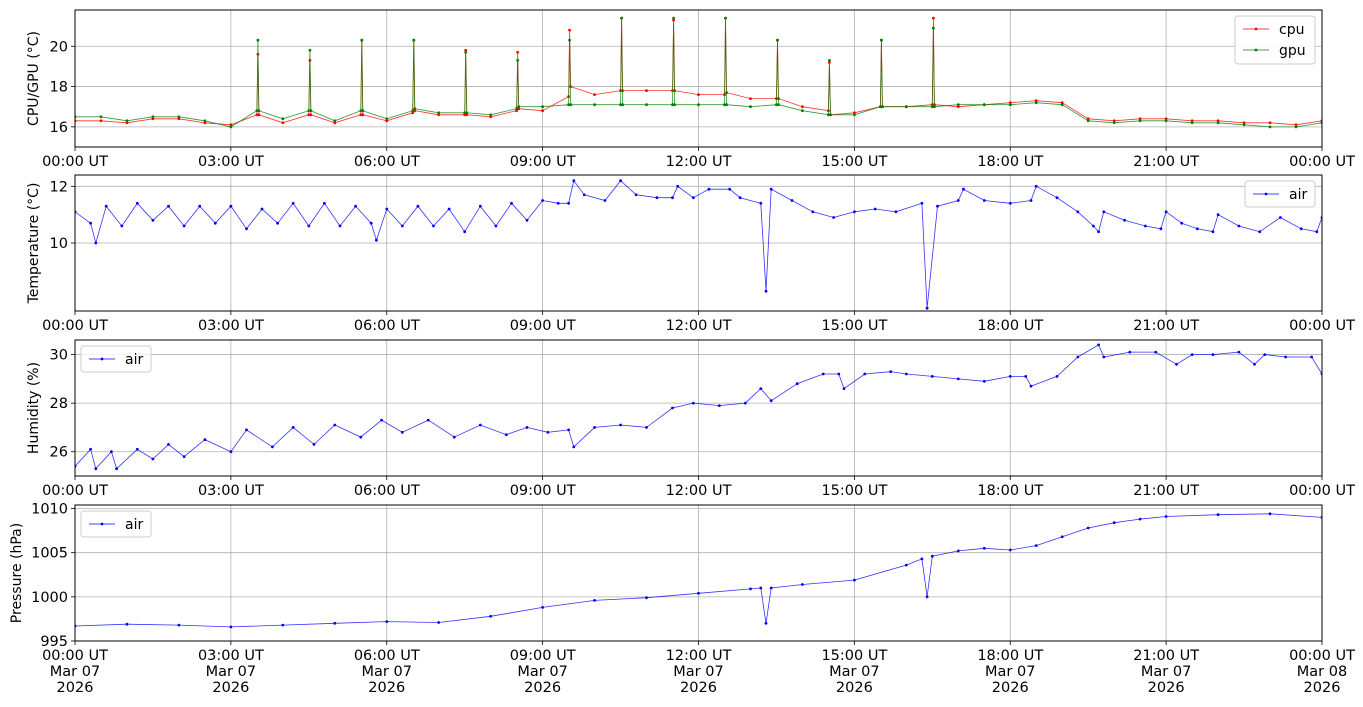  What do you see at coordinates (102, 359) in the screenshot?
I see `legend-marker-air` at bounding box center [102, 359].